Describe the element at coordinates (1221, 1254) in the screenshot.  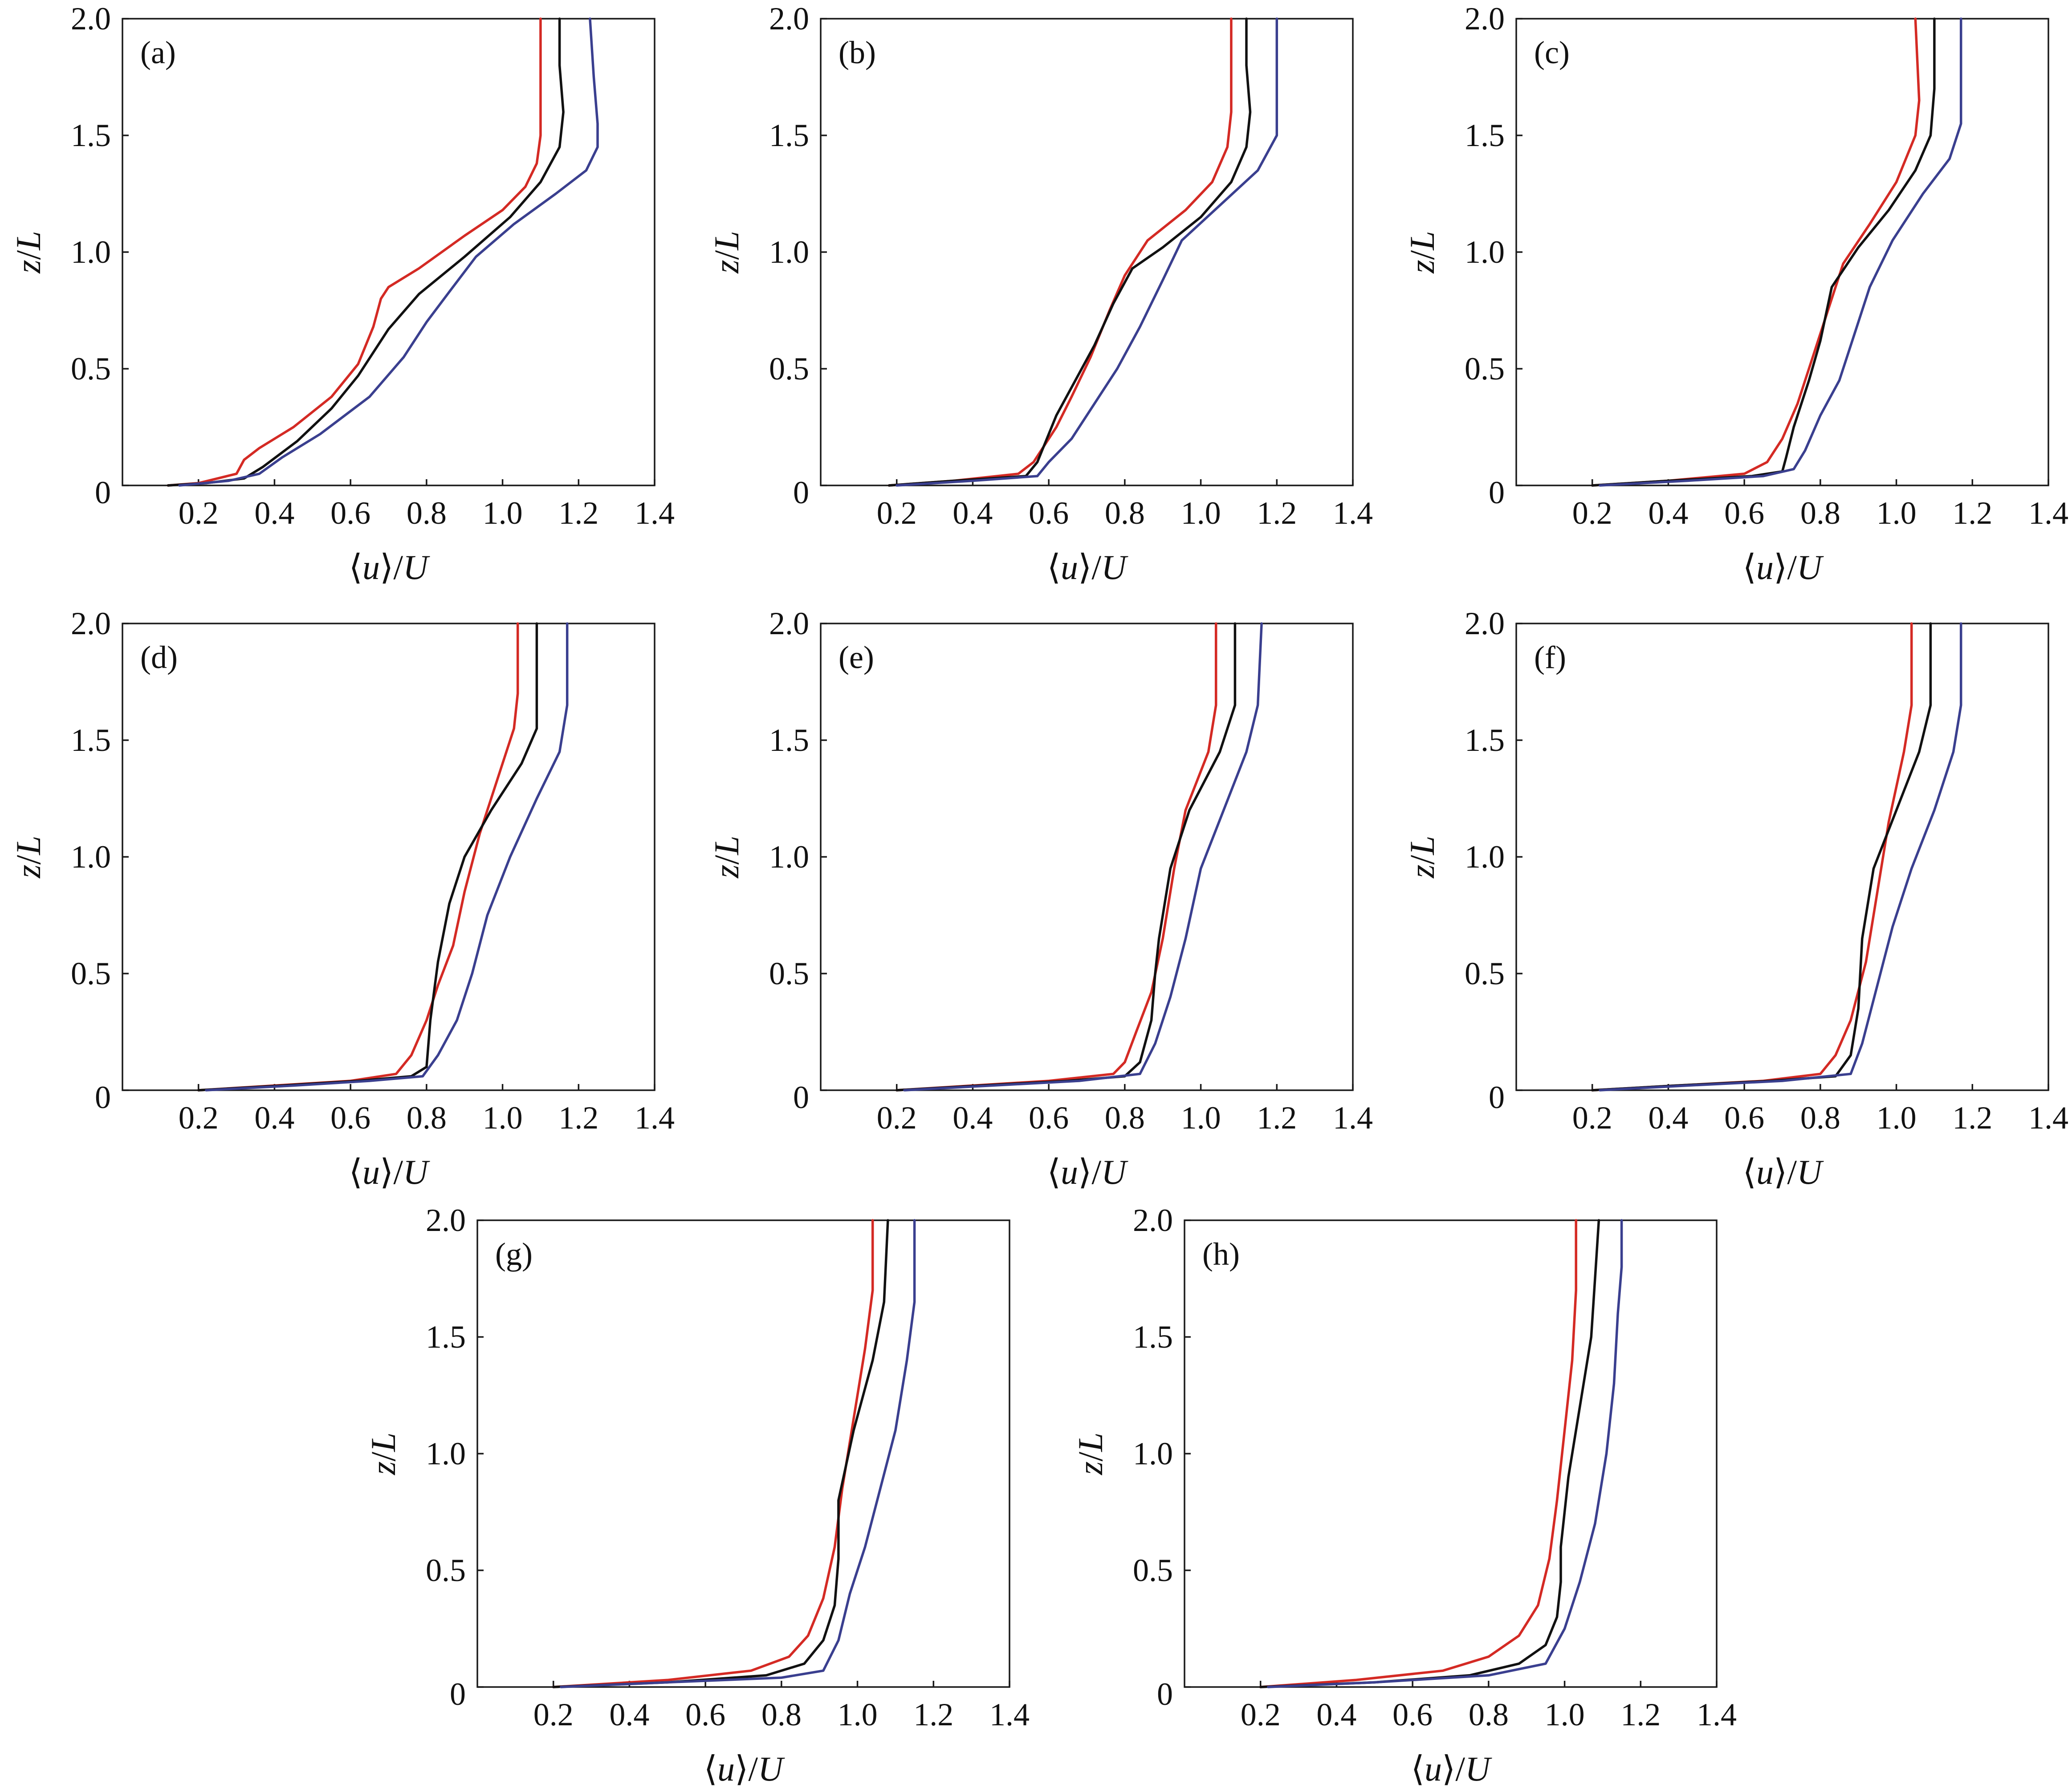
I see `panel-label: (h)` at that location.